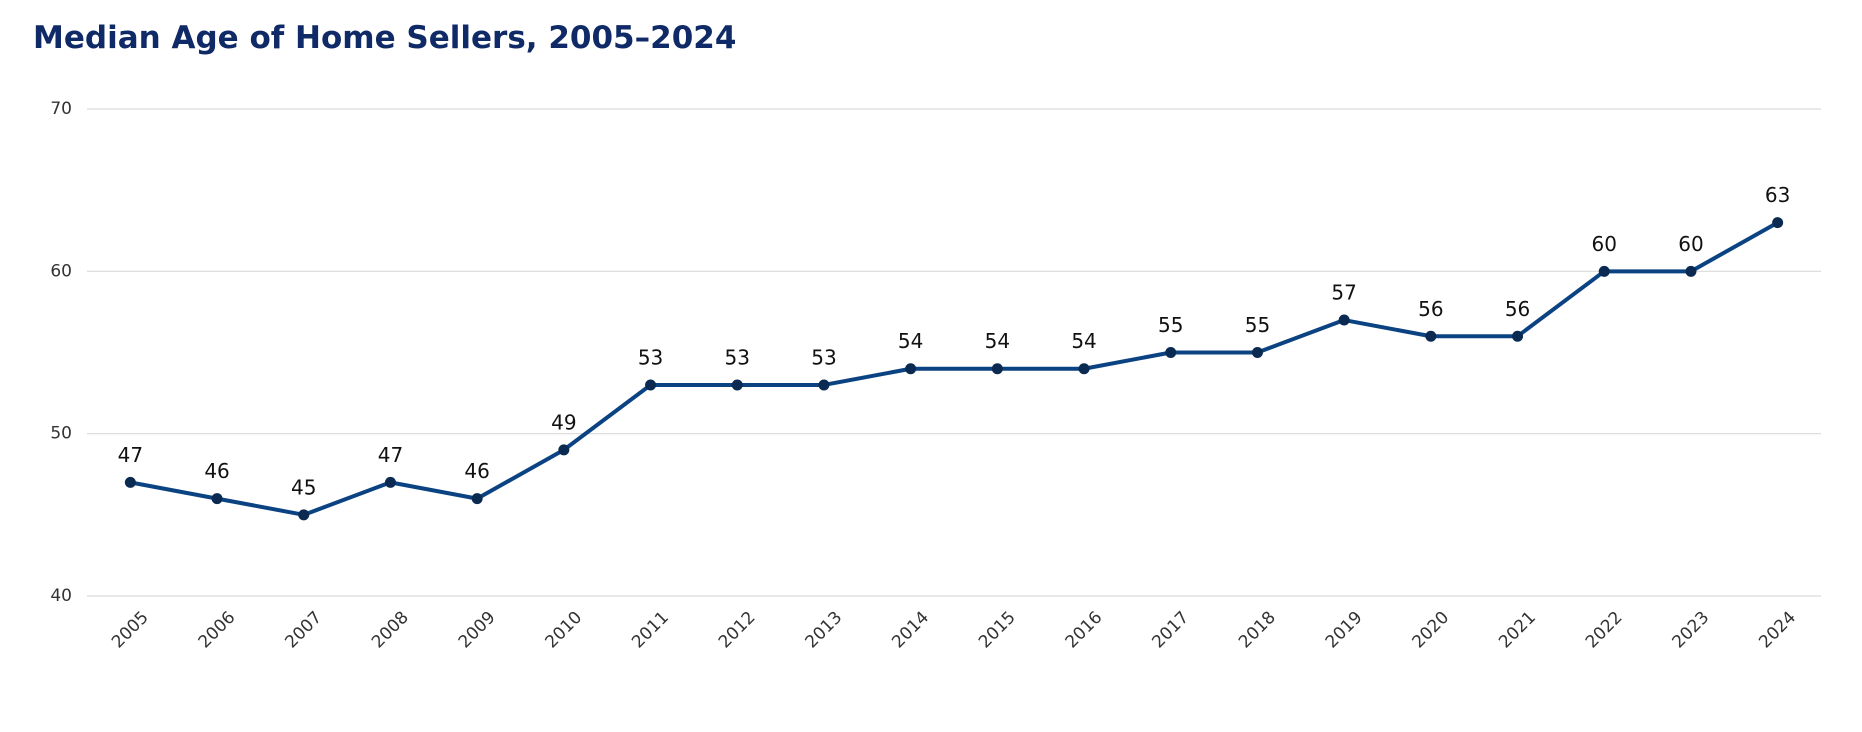  Describe the element at coordinates (563, 630) in the screenshot. I see `x-tick-label: 2010` at that location.